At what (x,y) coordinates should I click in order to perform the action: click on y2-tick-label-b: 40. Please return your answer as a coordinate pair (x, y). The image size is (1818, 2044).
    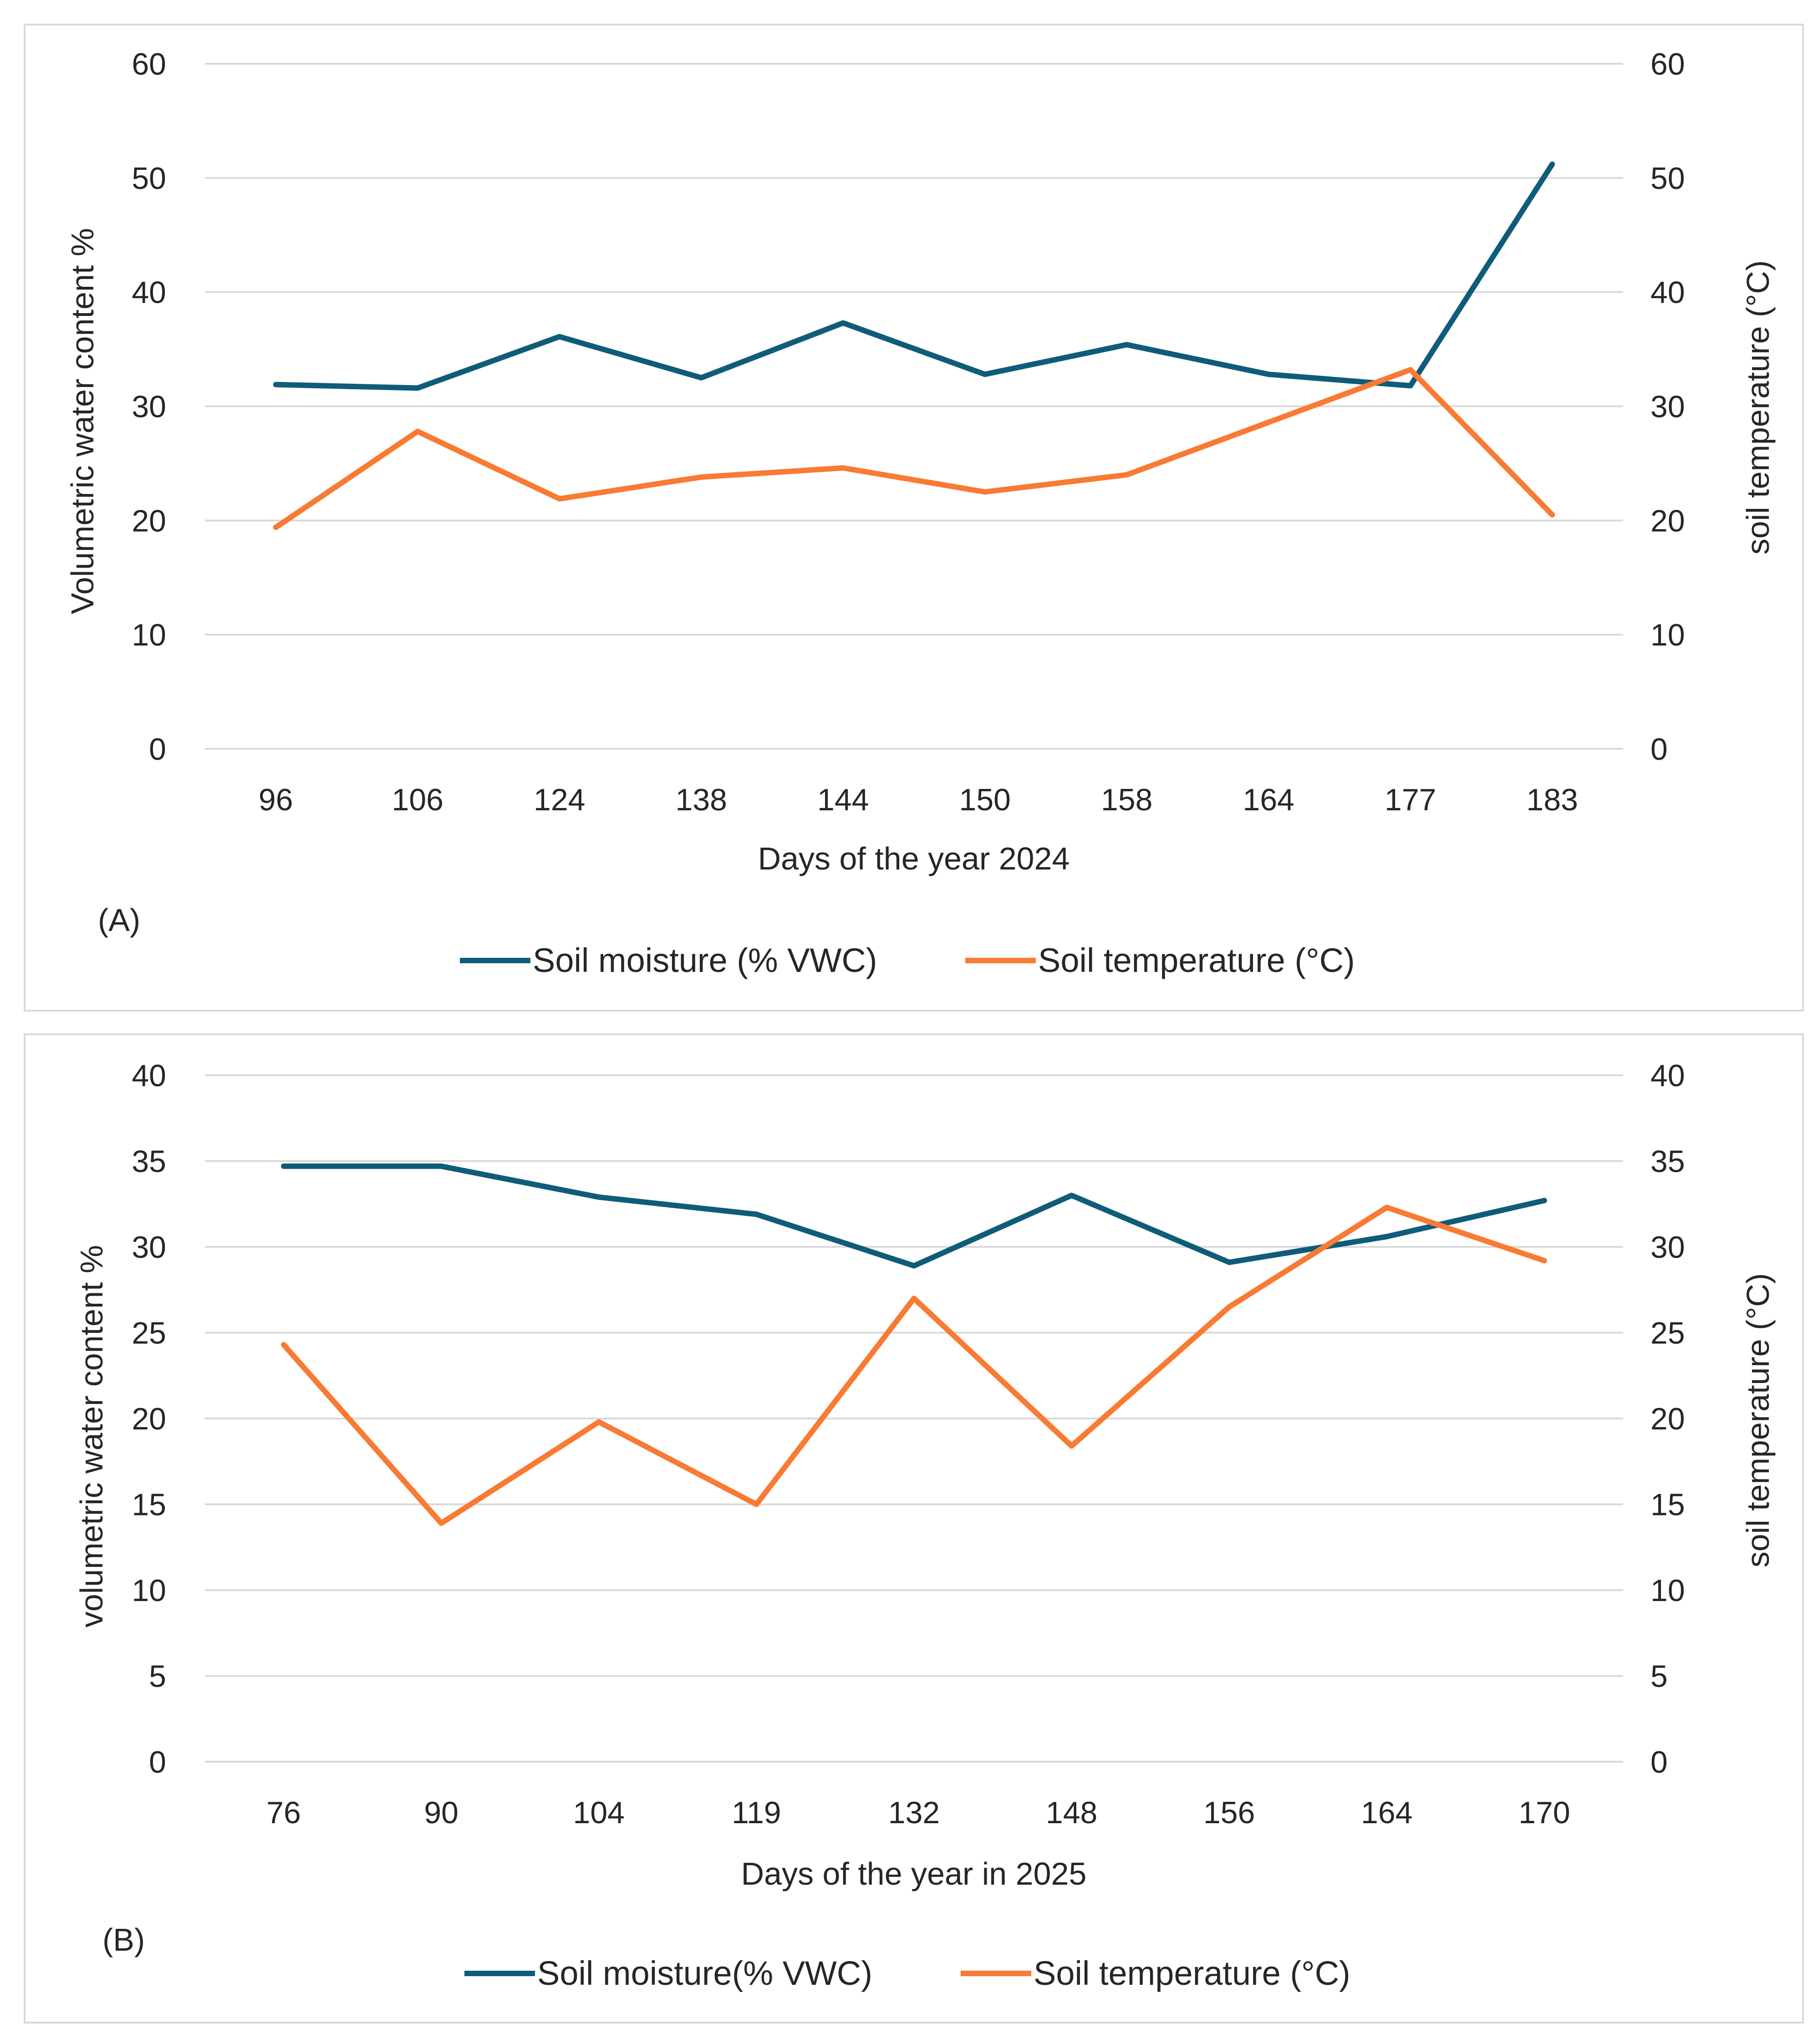
    Looking at the image, I should click on (1667, 1075).